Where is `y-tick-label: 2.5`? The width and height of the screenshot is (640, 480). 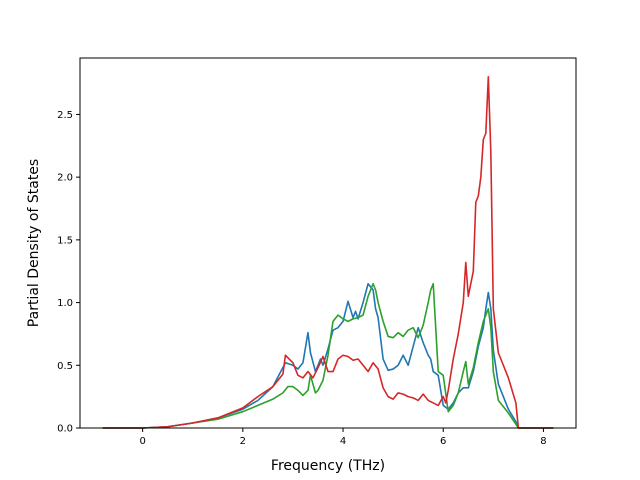 y-tick-label: 2.5 is located at coordinates (65, 115).